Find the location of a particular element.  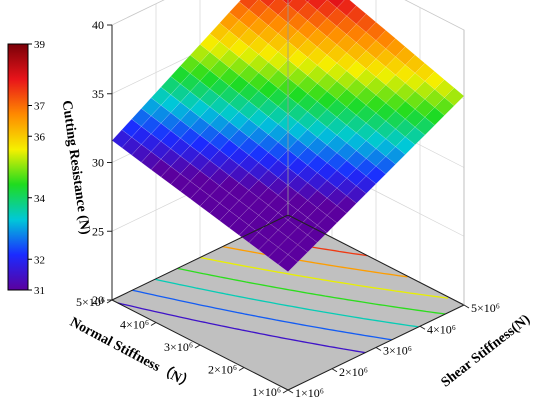

colorbar-tick-label: 36 is located at coordinates (40, 137).